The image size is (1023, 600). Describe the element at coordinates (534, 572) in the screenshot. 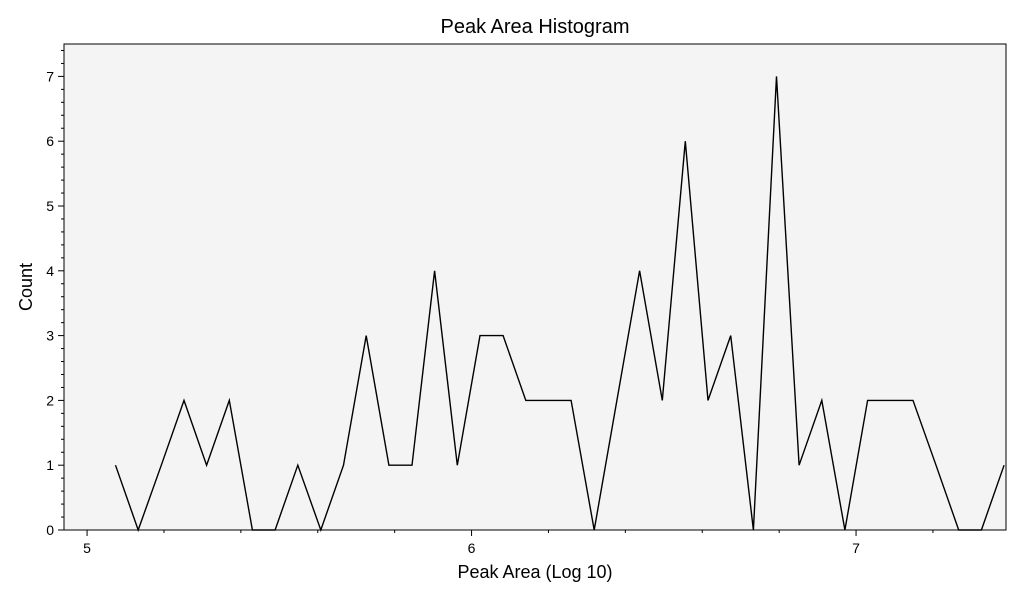

I see `x-axis-label: Peak Area (Log 10)` at that location.